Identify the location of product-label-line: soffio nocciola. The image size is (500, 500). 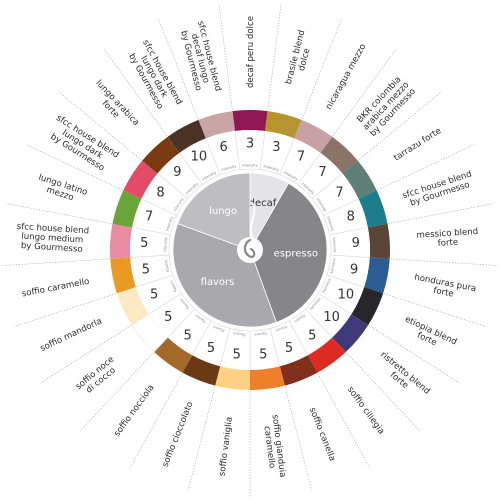
(134, 411).